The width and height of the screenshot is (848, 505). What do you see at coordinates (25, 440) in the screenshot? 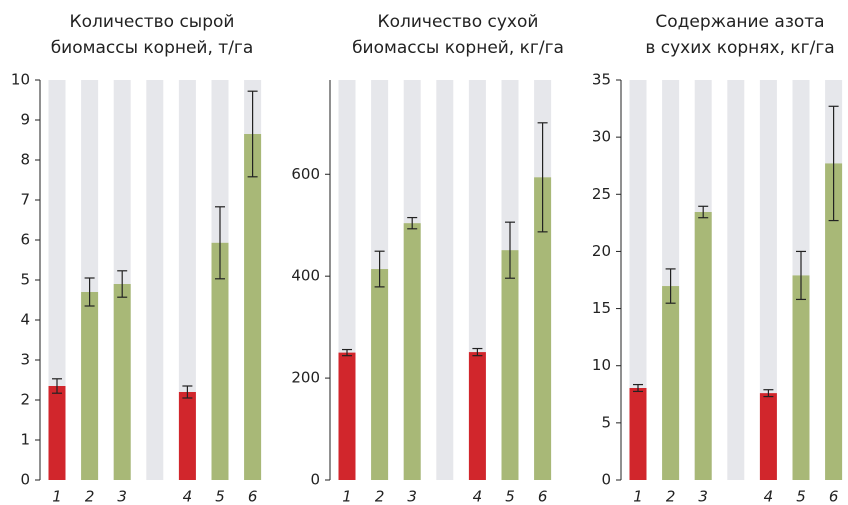
I see `y-tick-label: 1` at bounding box center [25, 440].